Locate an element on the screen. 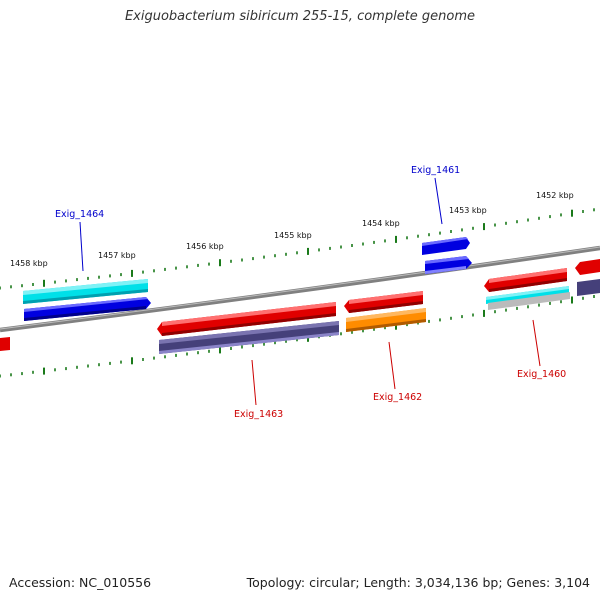 This screenshot has height=600, width=600. kbp-label: 1458 kbp is located at coordinates (29, 263).